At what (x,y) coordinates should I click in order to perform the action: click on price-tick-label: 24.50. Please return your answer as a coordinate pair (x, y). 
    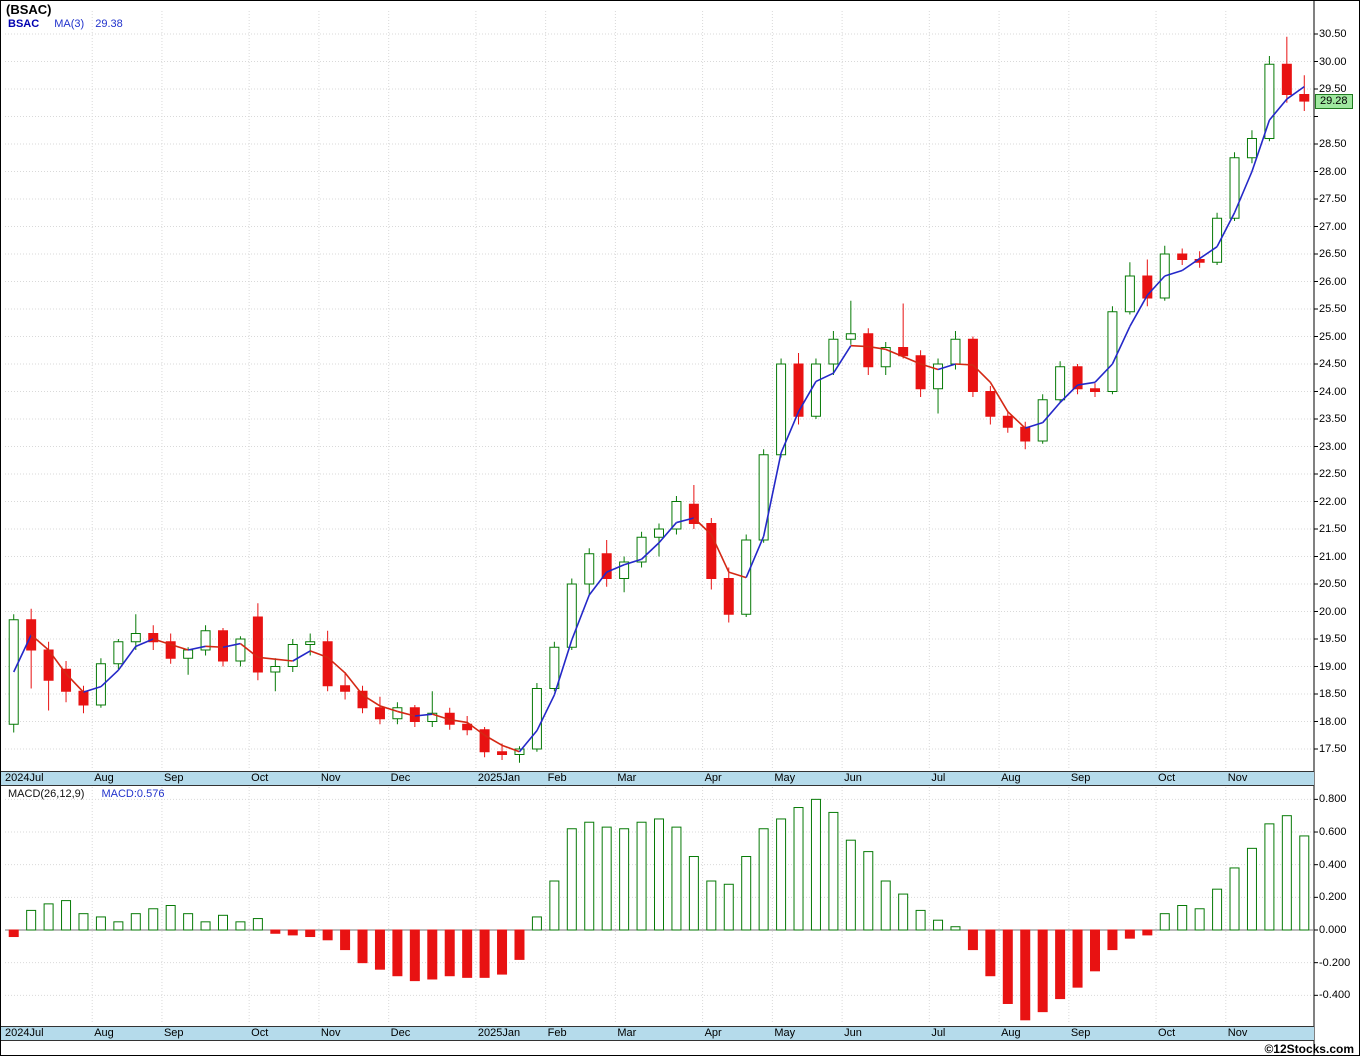
    Looking at the image, I should click on (1333, 364).